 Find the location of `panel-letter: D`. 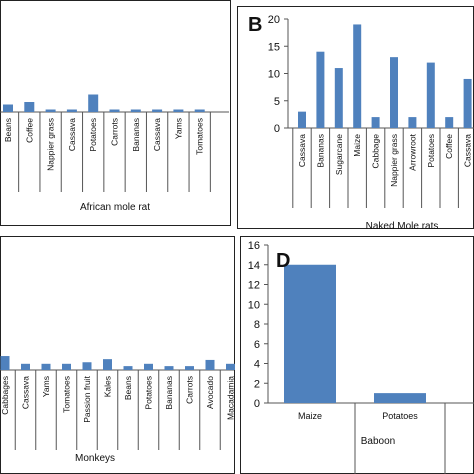

panel-letter: D is located at coordinates (283, 261).